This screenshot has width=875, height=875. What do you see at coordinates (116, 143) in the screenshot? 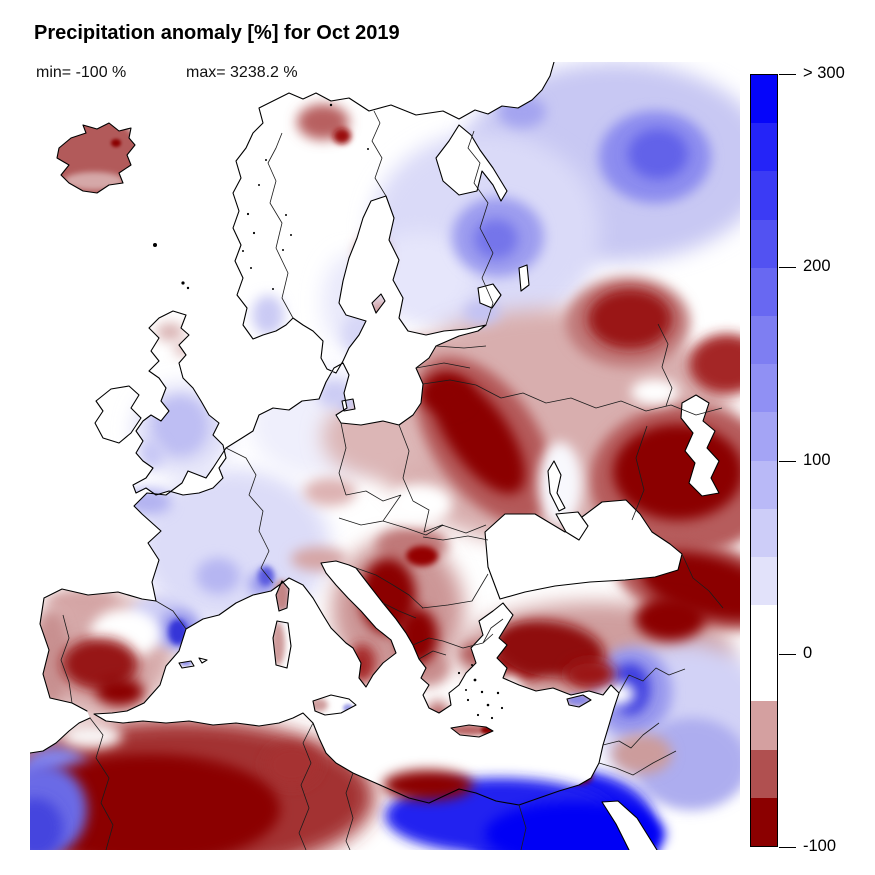
I see `anomaly-region-iceland-dark` at bounding box center [116, 143].